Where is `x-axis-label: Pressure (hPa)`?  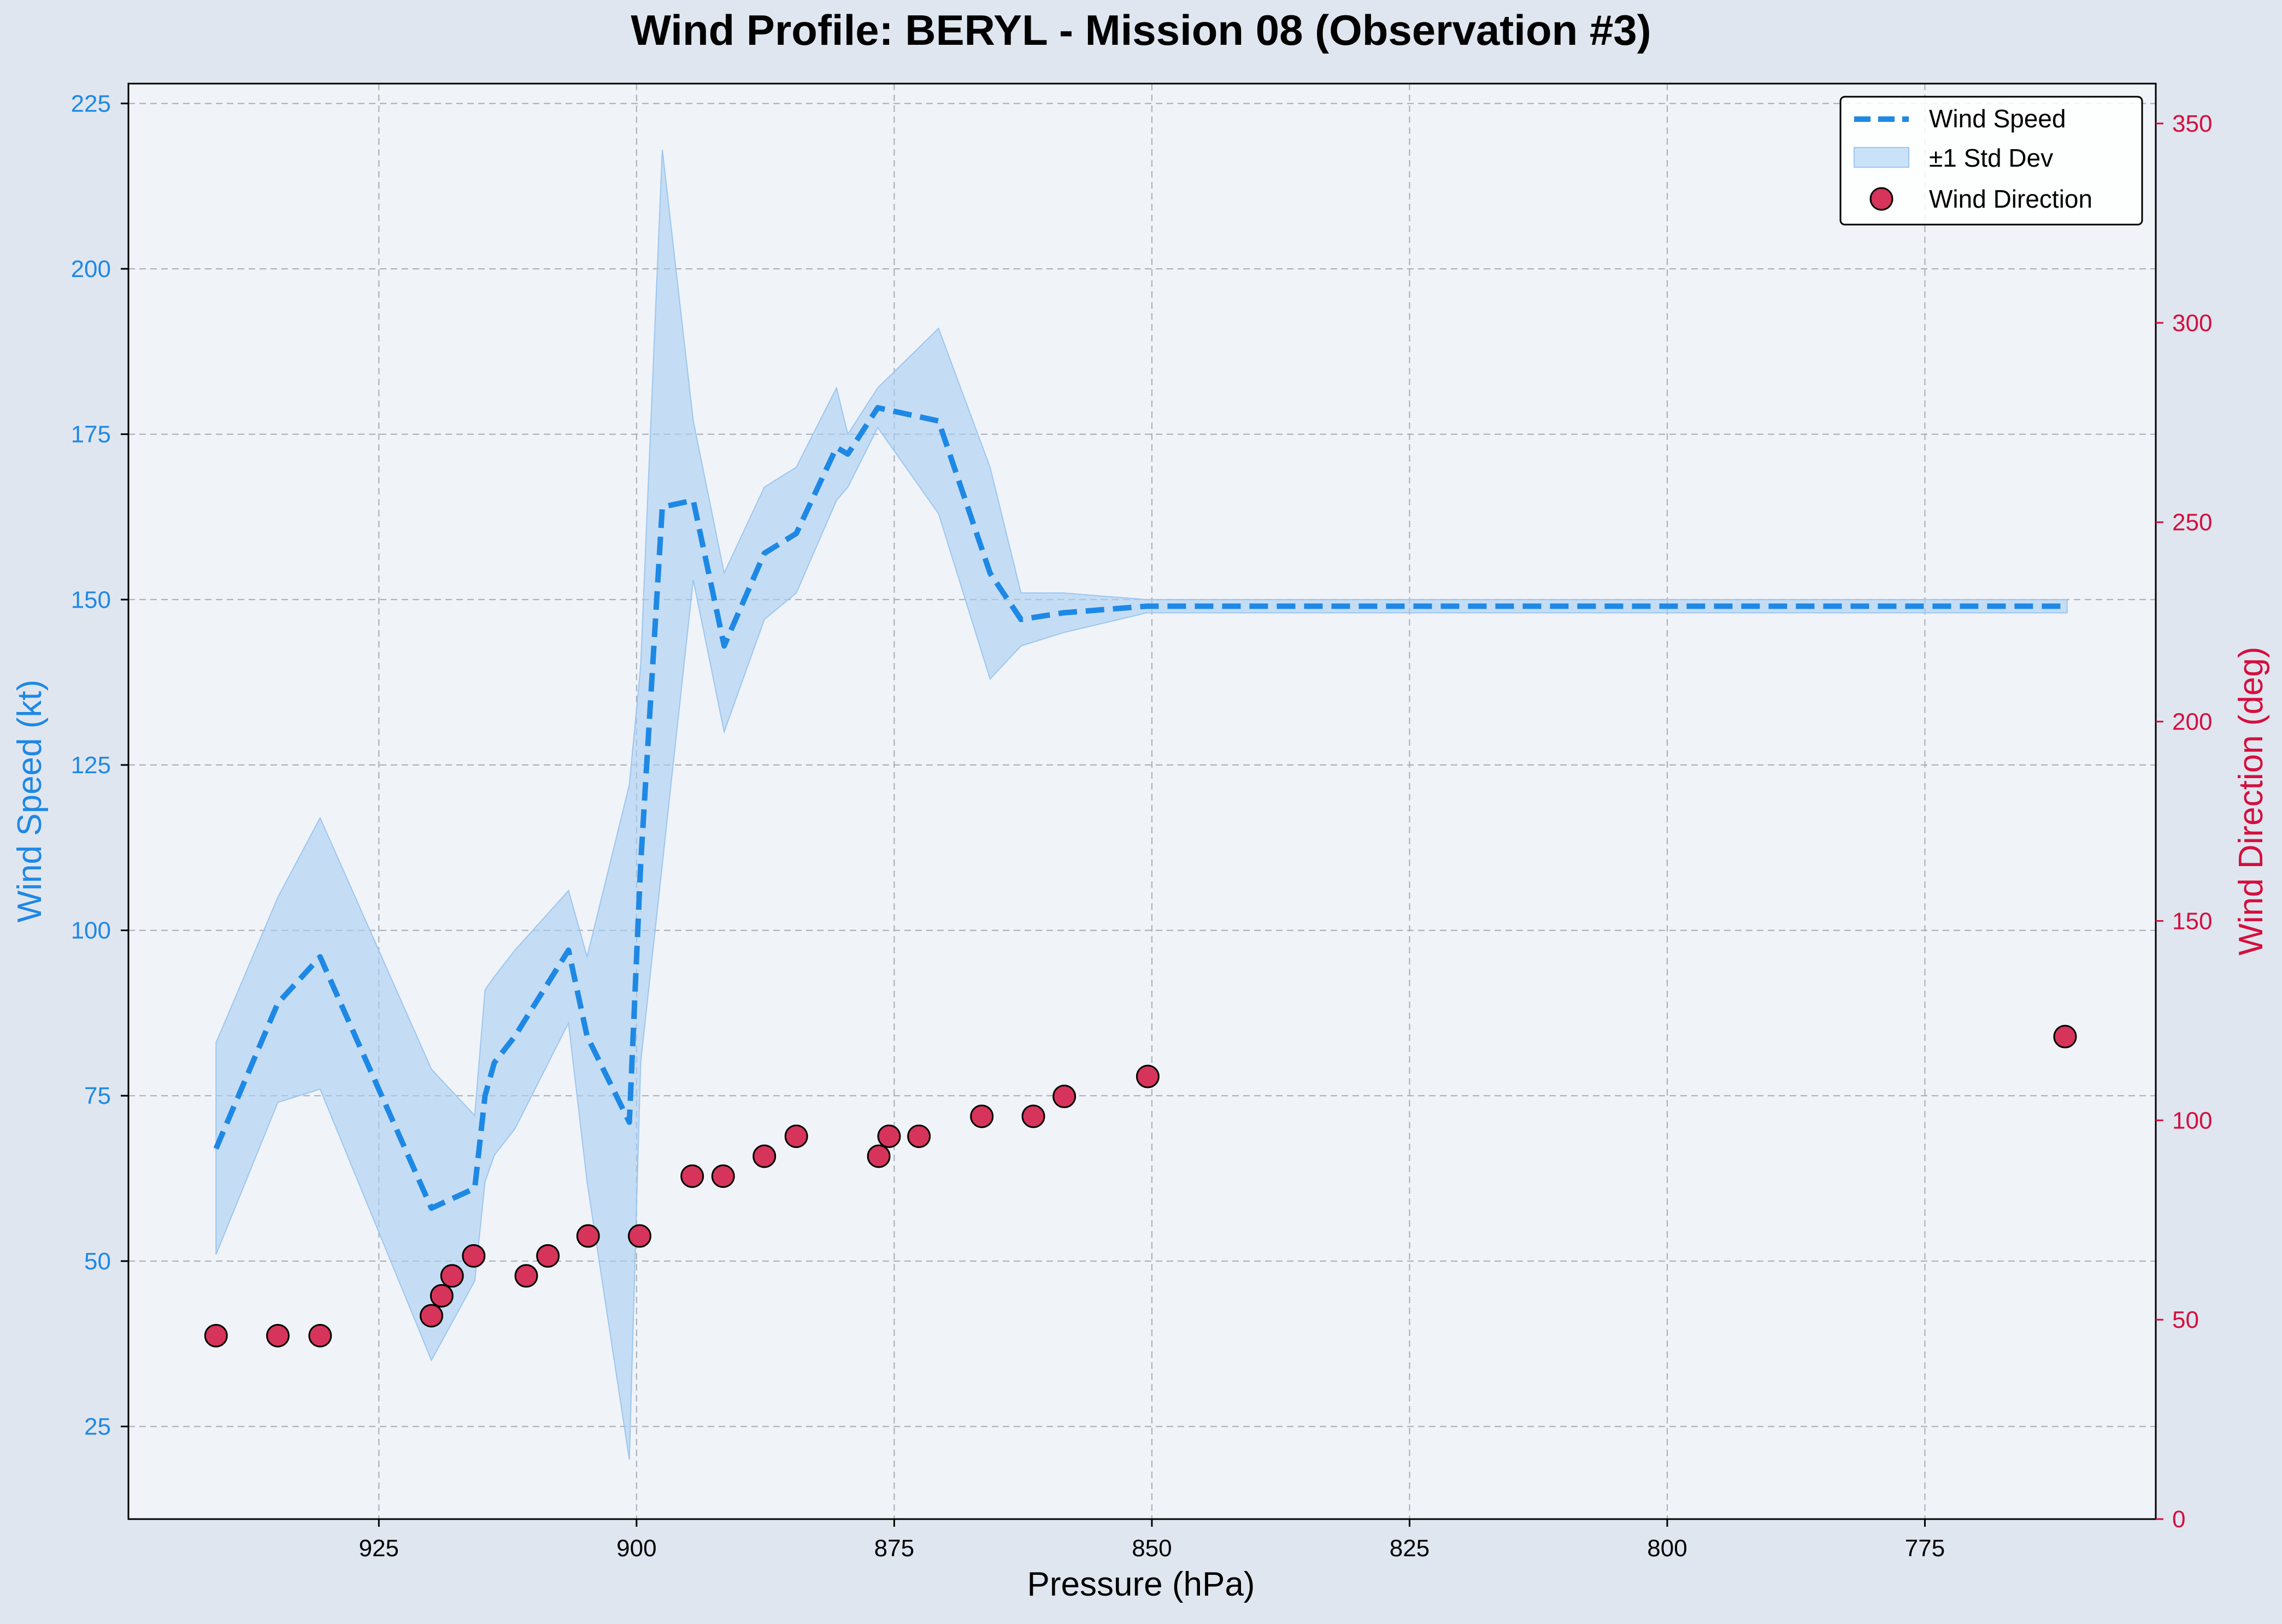 x-axis-label: Pressure (hPa) is located at coordinates (1141, 1584).